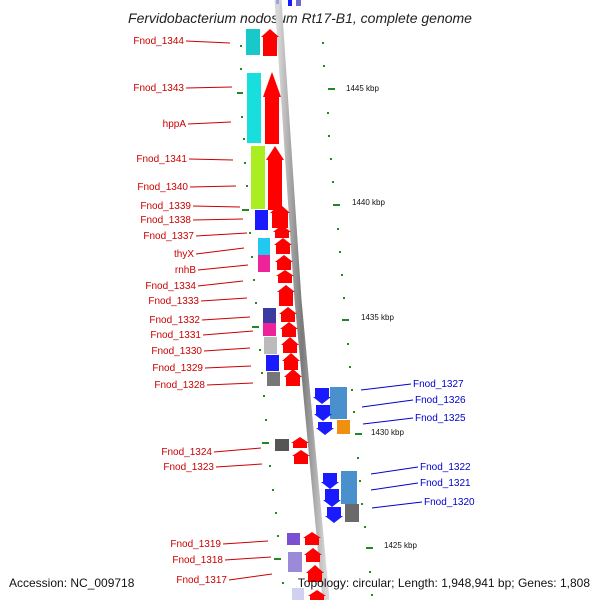 The image size is (600, 600). I want to click on chromosome-backbone, so click(302, 300).